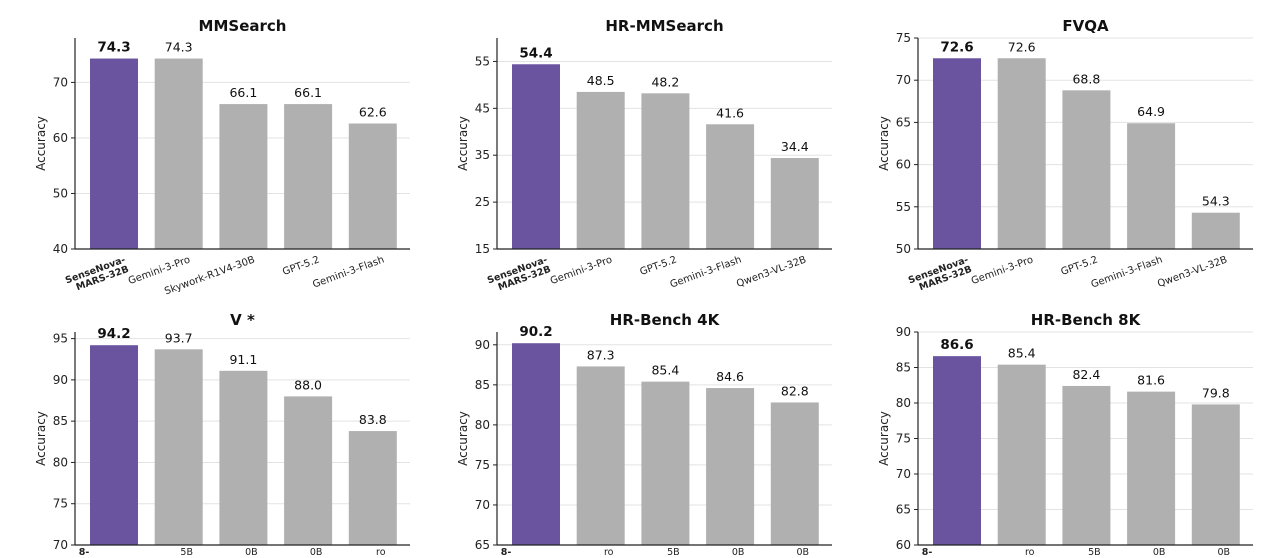  What do you see at coordinates (243, 26) in the screenshot?
I see `chart-title: MMSearch` at bounding box center [243, 26].